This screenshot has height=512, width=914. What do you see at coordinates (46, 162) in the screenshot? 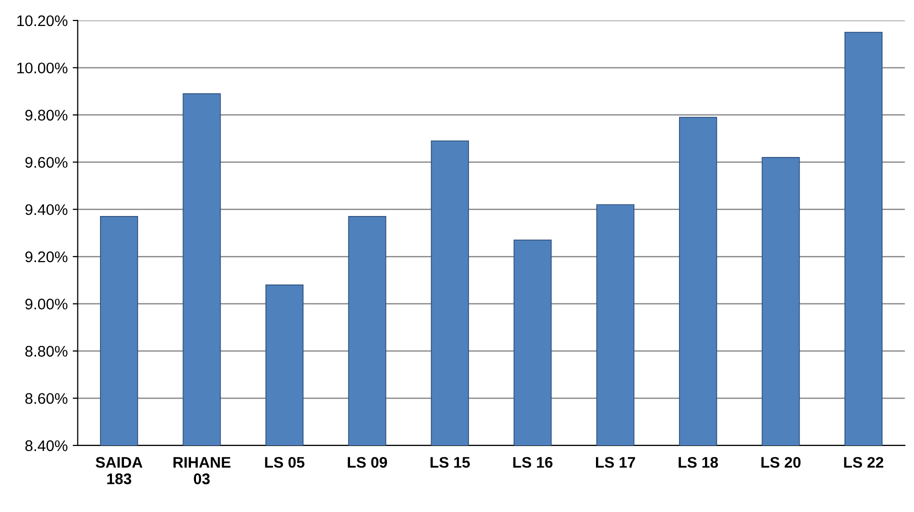
I see `y-tick-label: 9.60%` at bounding box center [46, 162].